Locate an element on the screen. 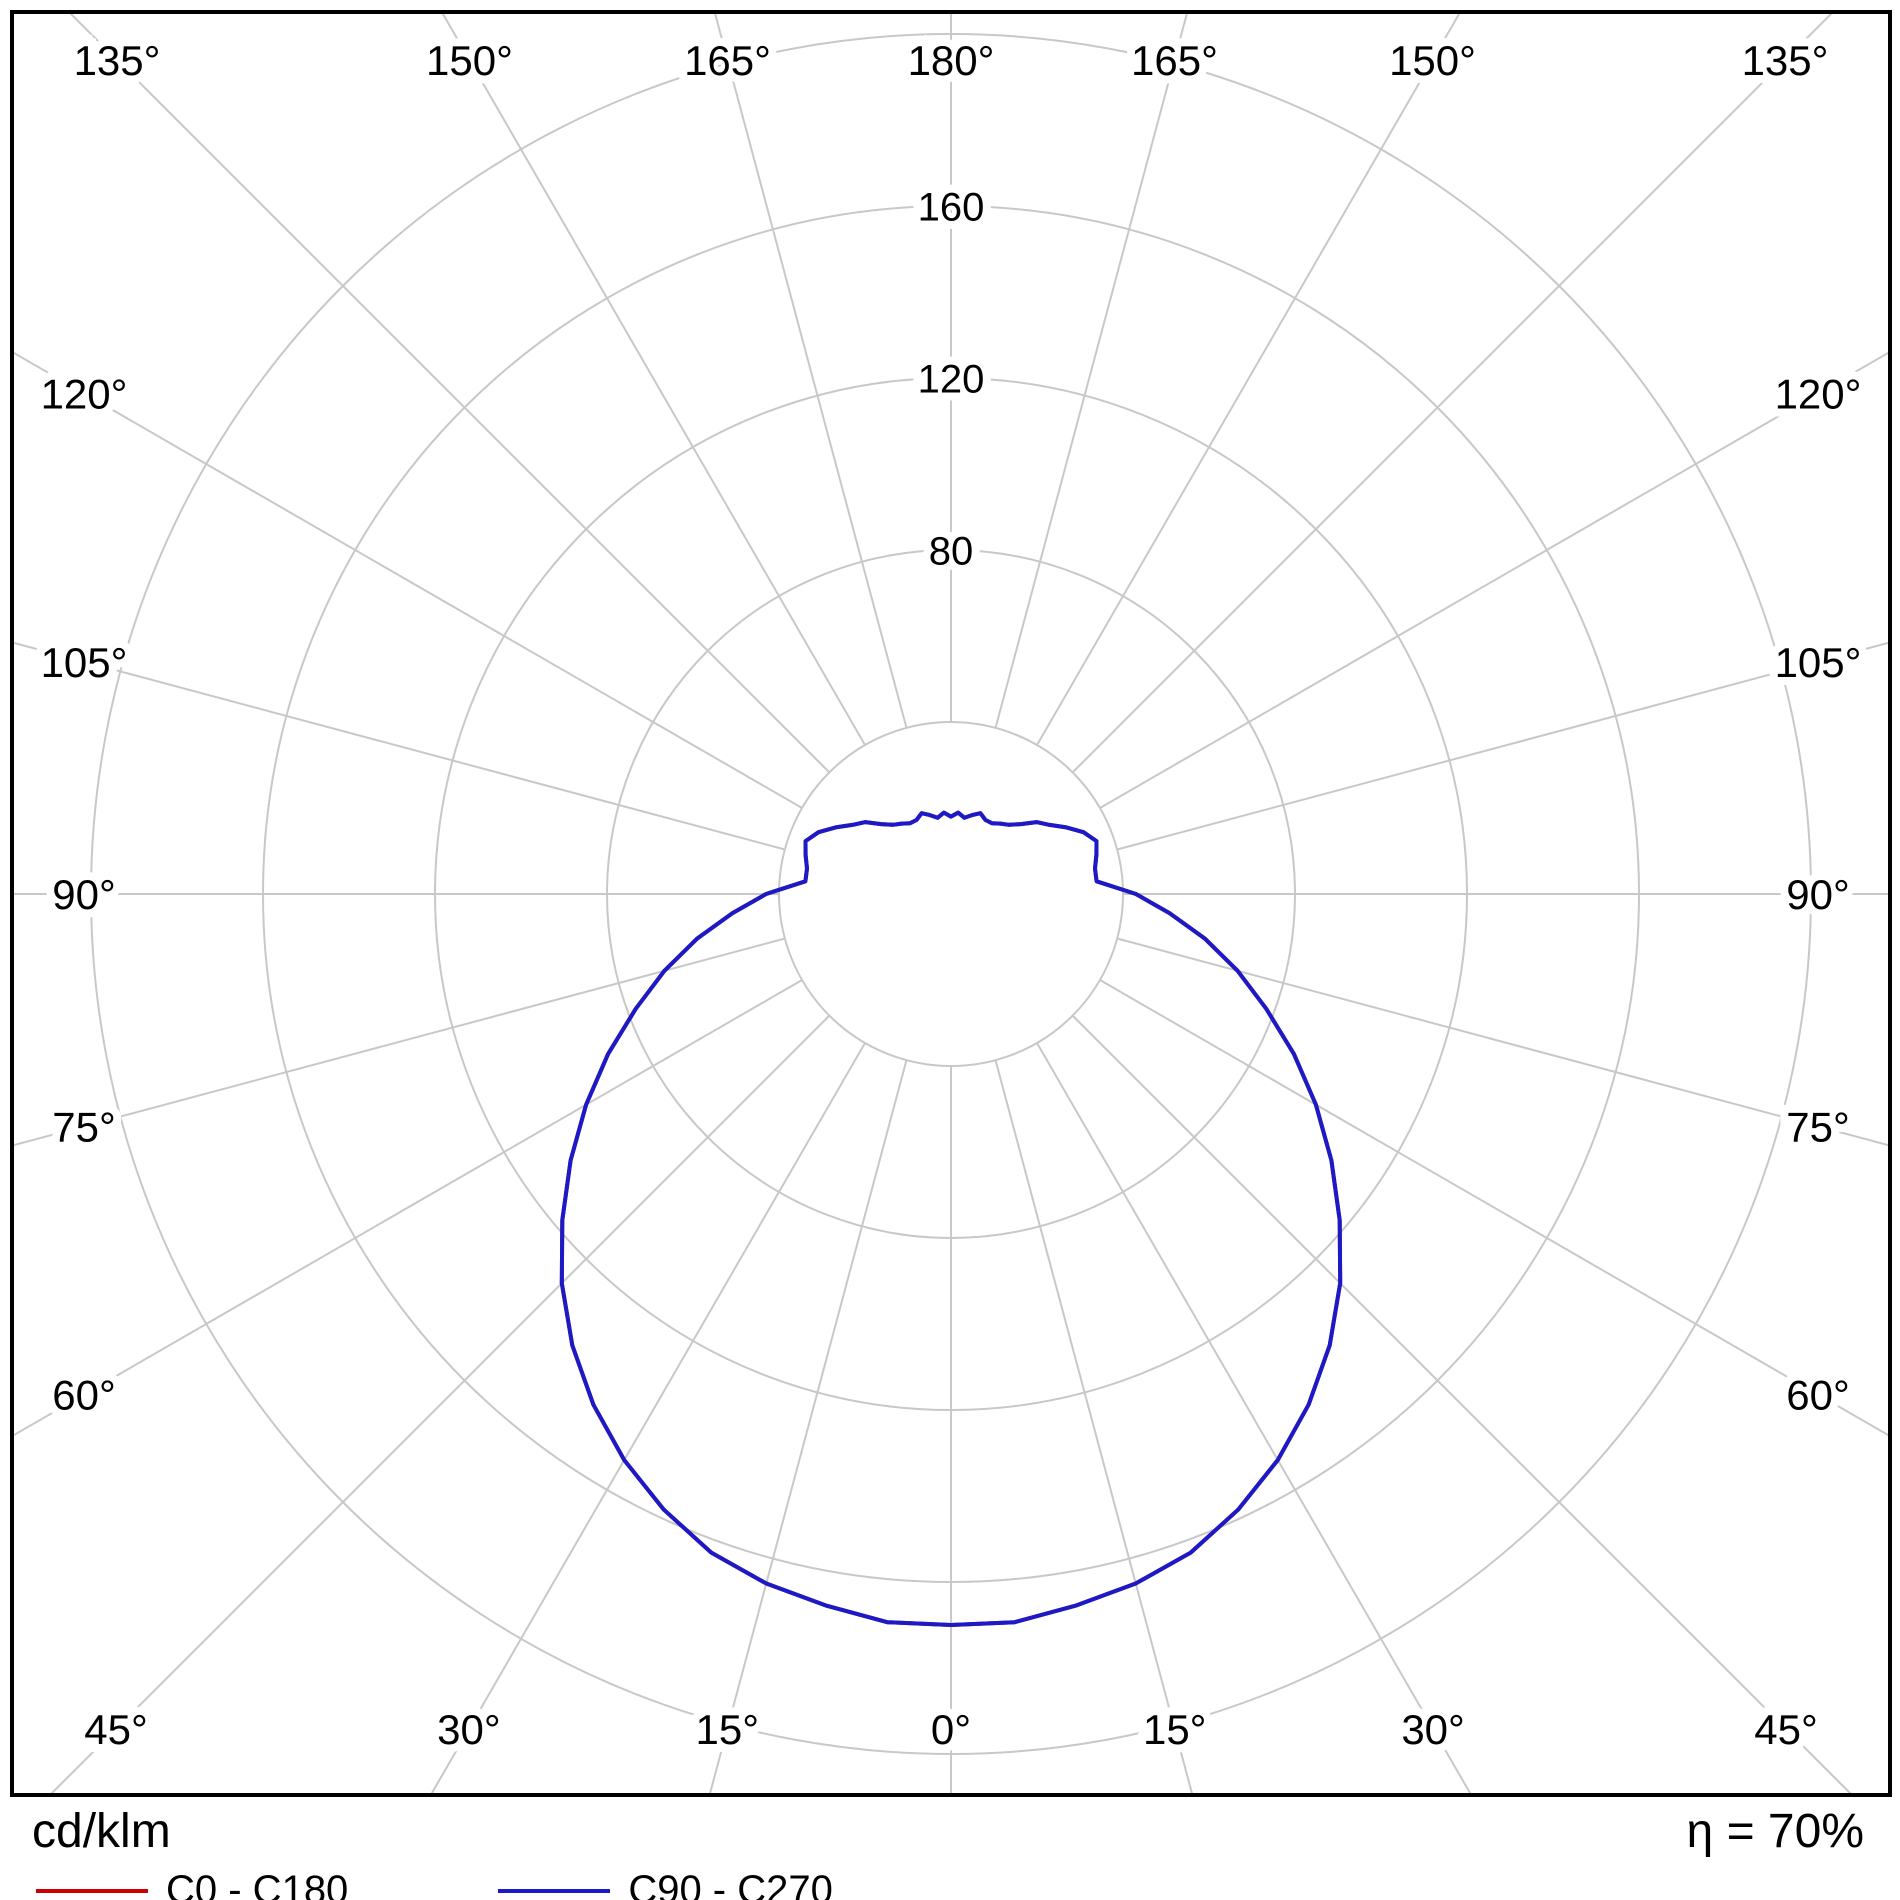 The width and height of the screenshot is (1900, 1900). svg-text: 80 is located at coordinates (951, 551).